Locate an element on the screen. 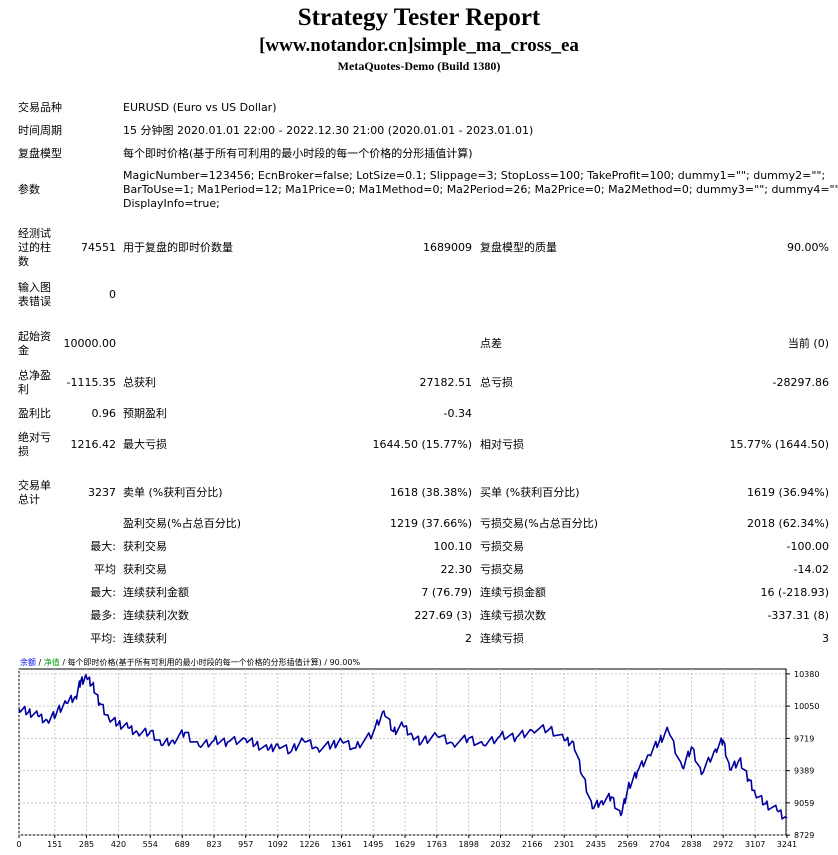 Image resolution: width=838 pixels, height=855 pixels. max-cons-profit-value: 227.69 (3) is located at coordinates (443, 615).